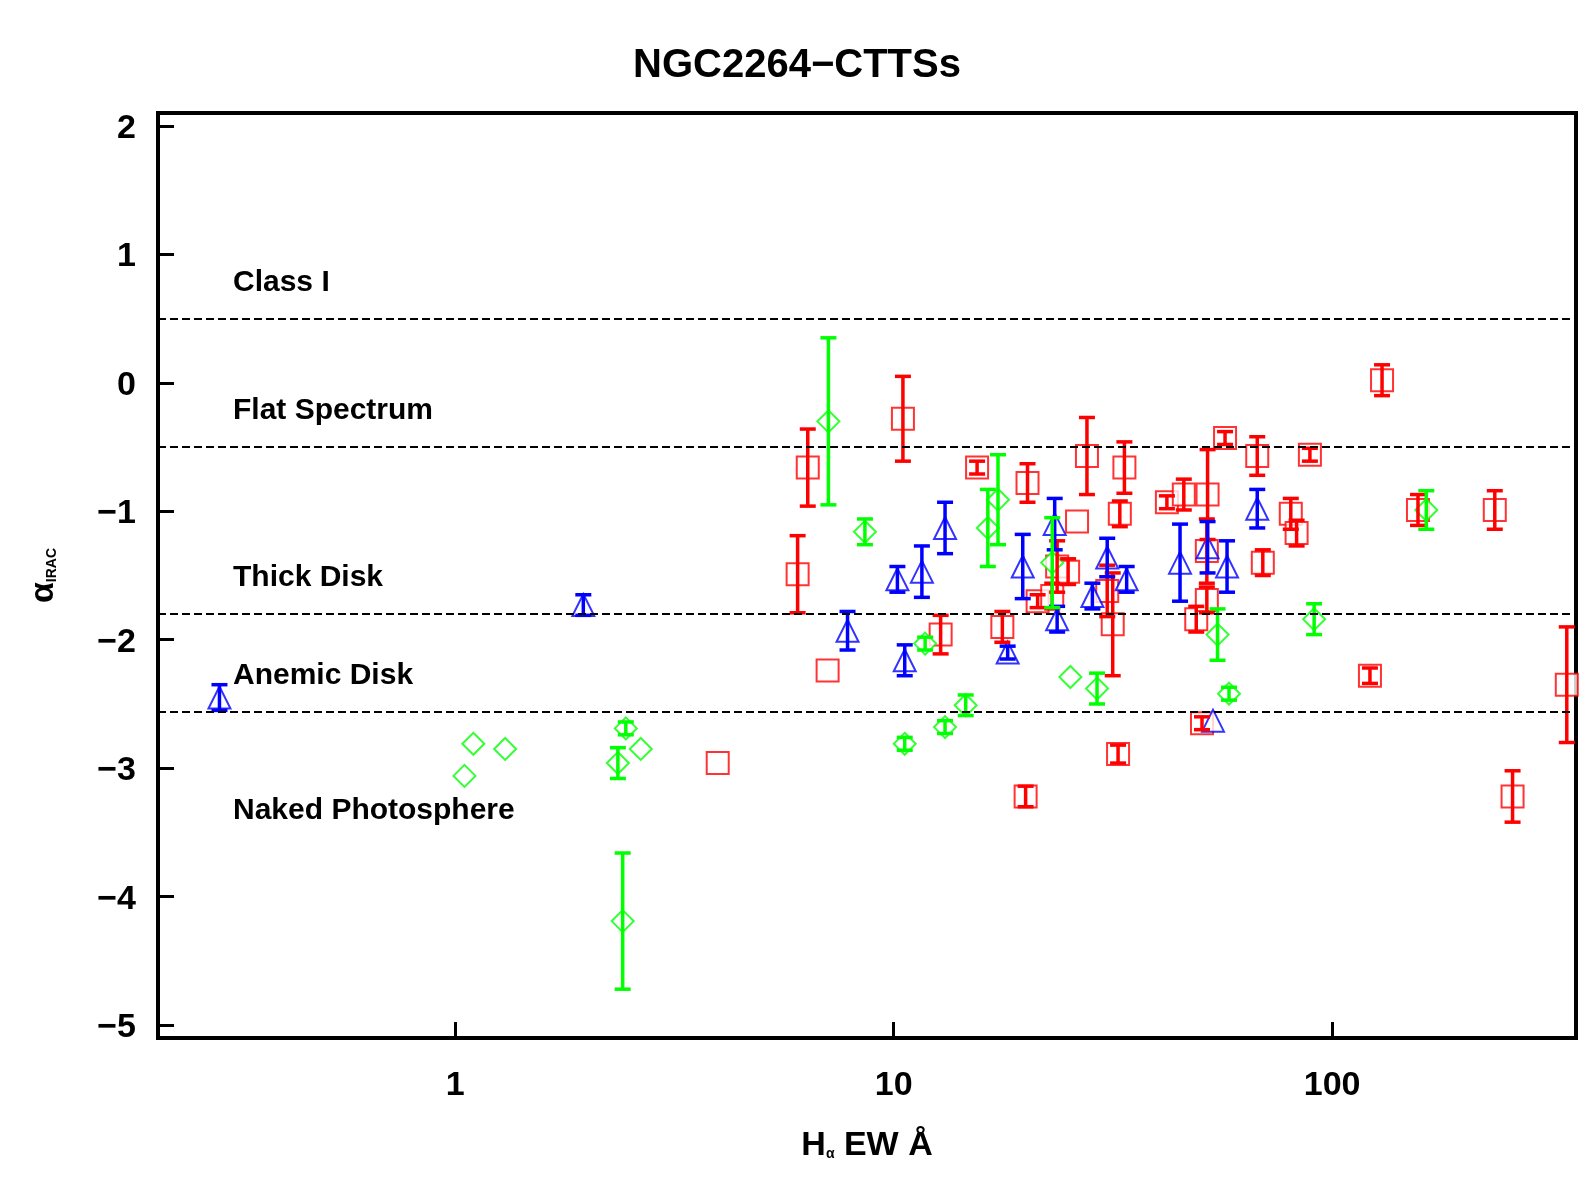 This screenshot has width=1594, height=1187. What do you see at coordinates (126, 254) in the screenshot?
I see `y-tick-label: 1` at bounding box center [126, 254].